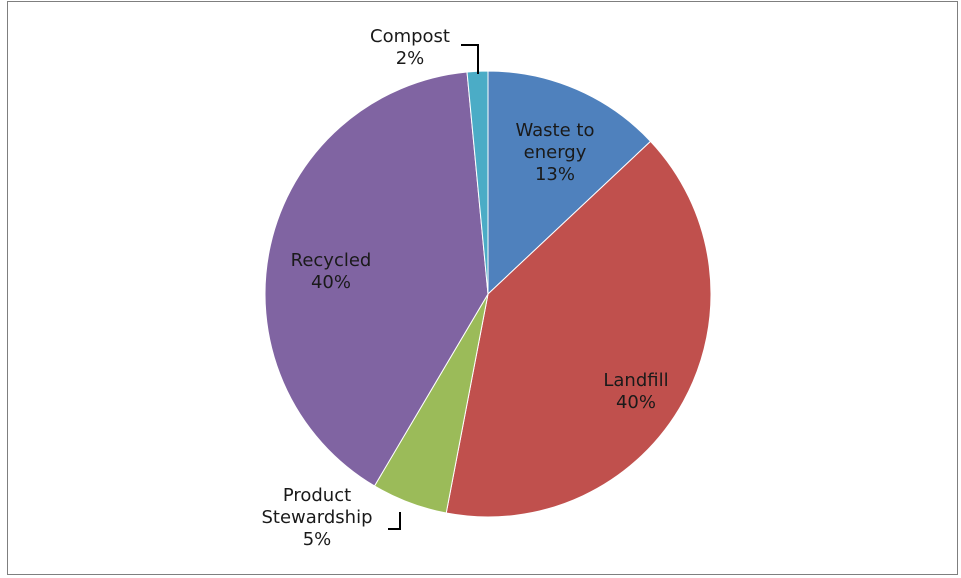 This screenshot has height=578, width=961. Describe the element at coordinates (317, 539) in the screenshot. I see `slice-value-label: 5%` at that location.